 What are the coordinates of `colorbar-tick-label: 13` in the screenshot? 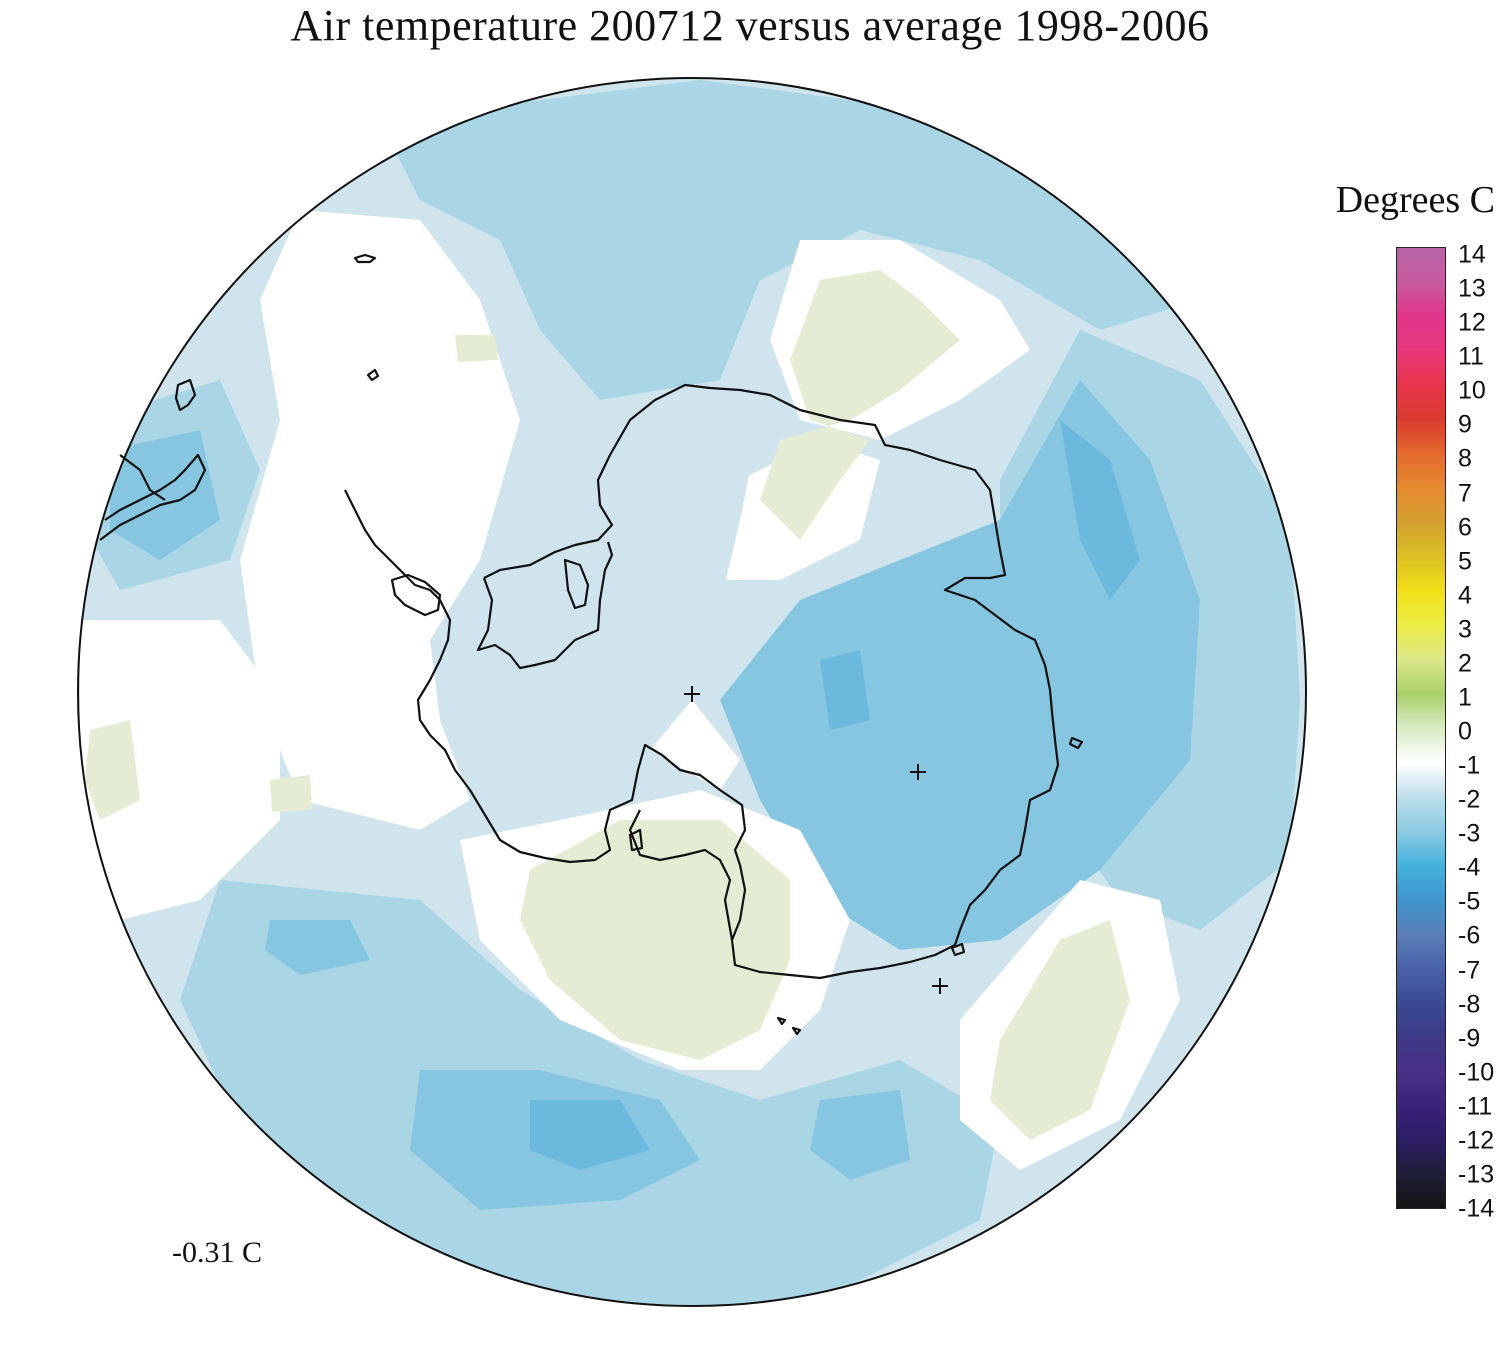 It's located at (1472, 288).